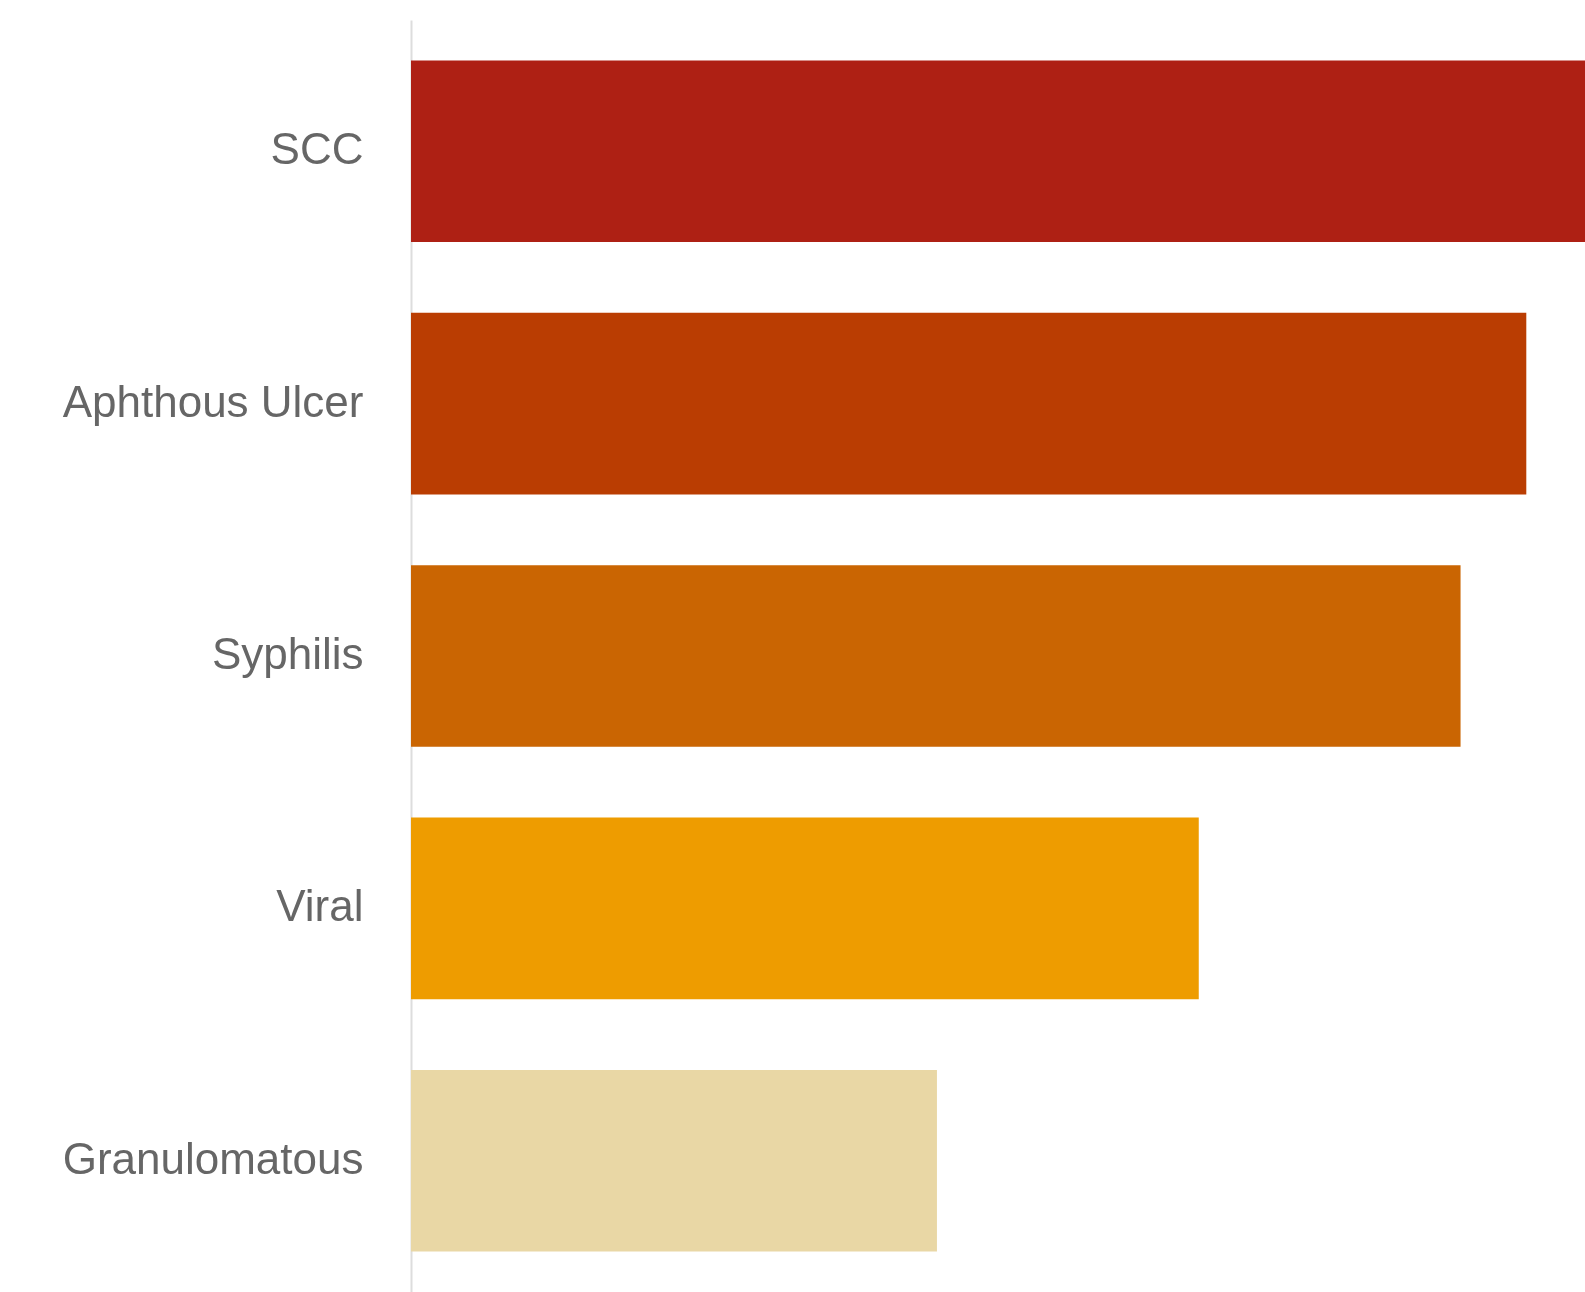 This screenshot has height=1292, width=1585. Describe the element at coordinates (287, 653) in the screenshot. I see `y-tick-label: Syphilis` at that location.